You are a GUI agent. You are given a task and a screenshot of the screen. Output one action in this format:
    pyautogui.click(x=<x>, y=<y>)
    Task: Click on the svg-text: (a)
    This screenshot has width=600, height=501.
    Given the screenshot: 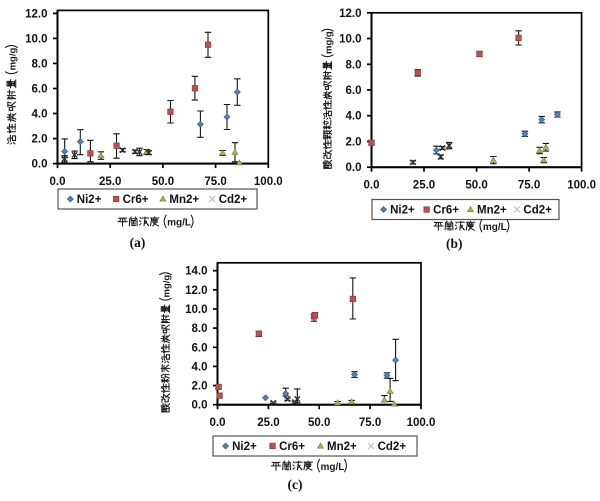 What is the action you would take?
    pyautogui.click(x=138, y=242)
    